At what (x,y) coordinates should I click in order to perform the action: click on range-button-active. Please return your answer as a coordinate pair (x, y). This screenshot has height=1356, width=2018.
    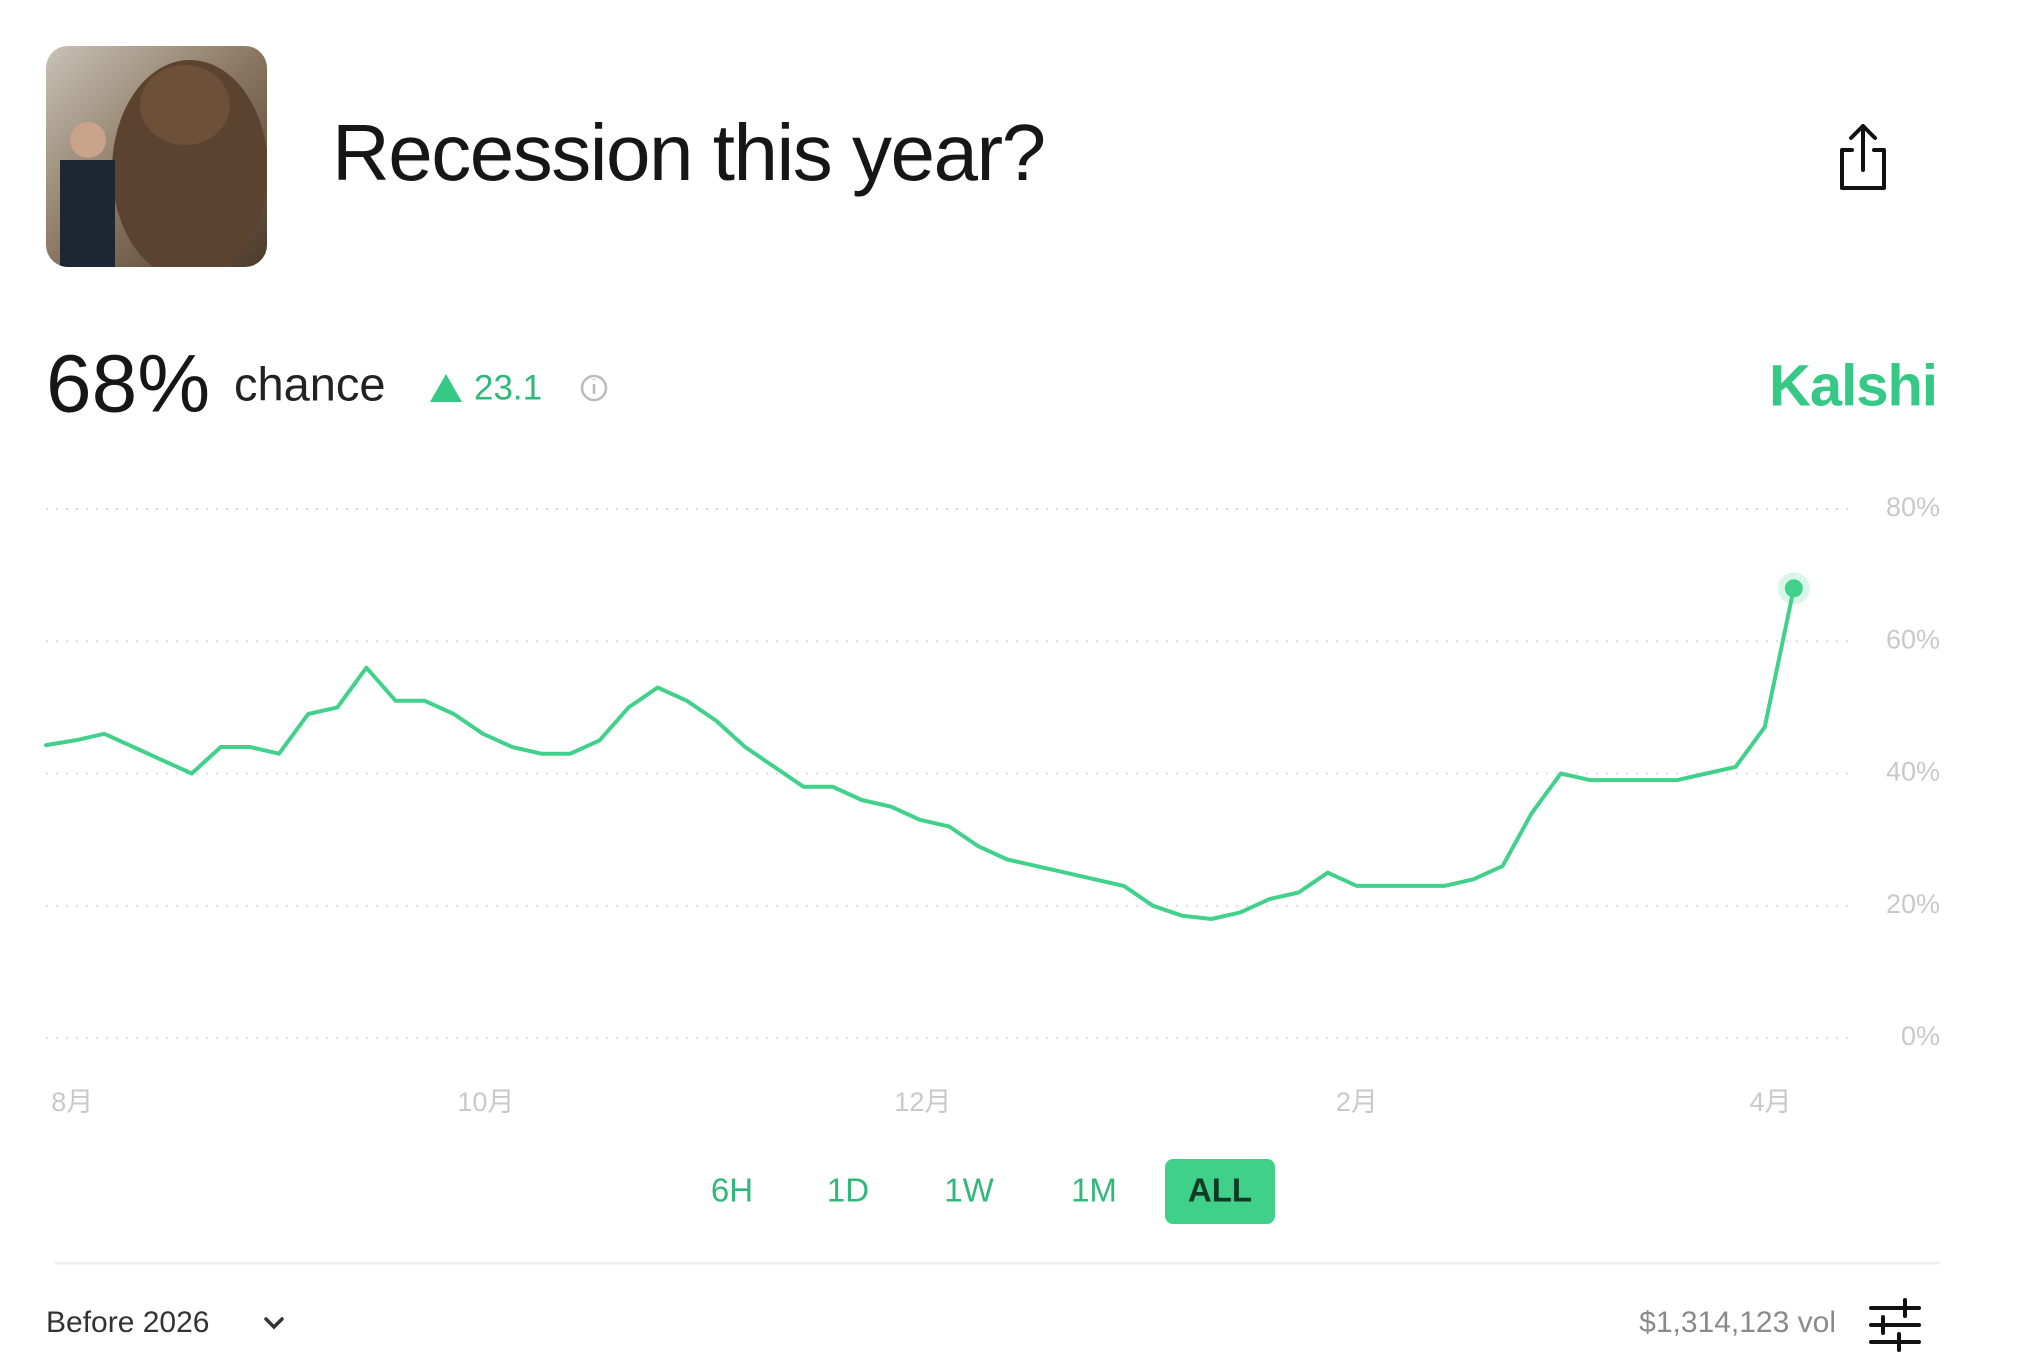
    Looking at the image, I should click on (1220, 1191).